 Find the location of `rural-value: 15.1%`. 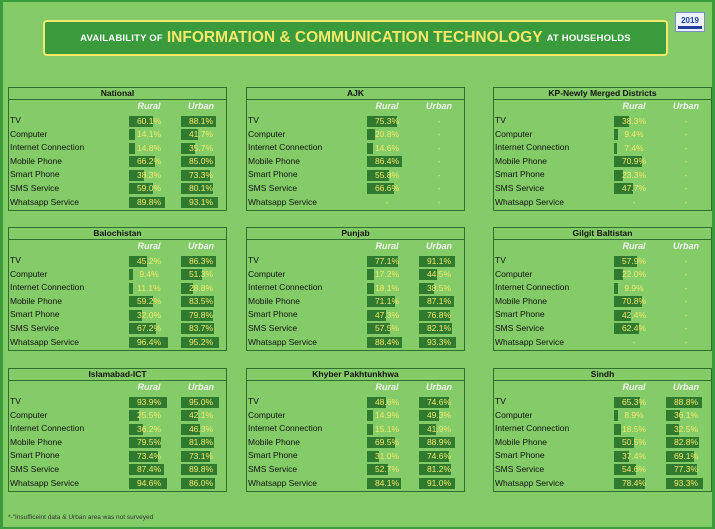

rural-value: 15.1% is located at coordinates (387, 428).